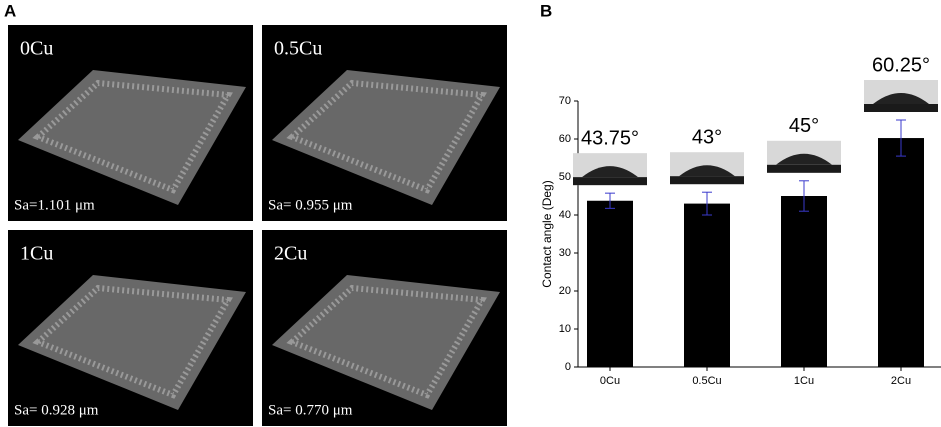 Image resolution: width=941 pixels, height=427 pixels. Describe the element at coordinates (36, 254) in the screenshot. I see `image-title: 1Cu` at that location.